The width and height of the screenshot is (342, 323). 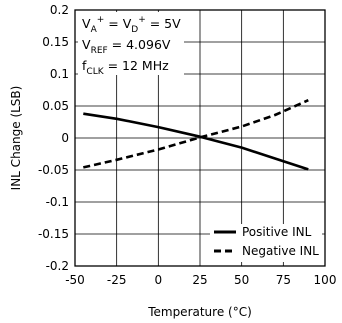 What do you see at coordinates (117, 280) in the screenshot?
I see `x-tick-label: -25` at bounding box center [117, 280].